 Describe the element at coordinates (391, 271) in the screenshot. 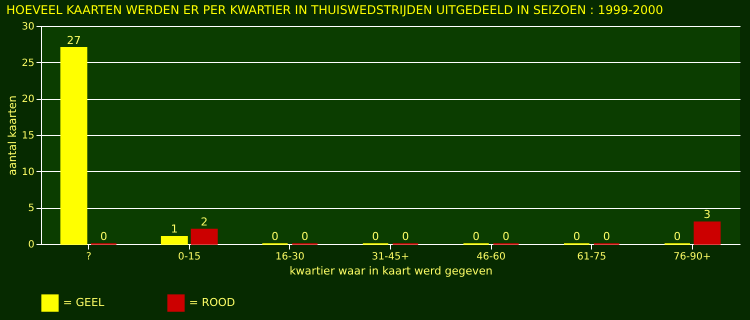

I see `x-axis-title: kwartier waar in kaart werd gegeven` at that location.